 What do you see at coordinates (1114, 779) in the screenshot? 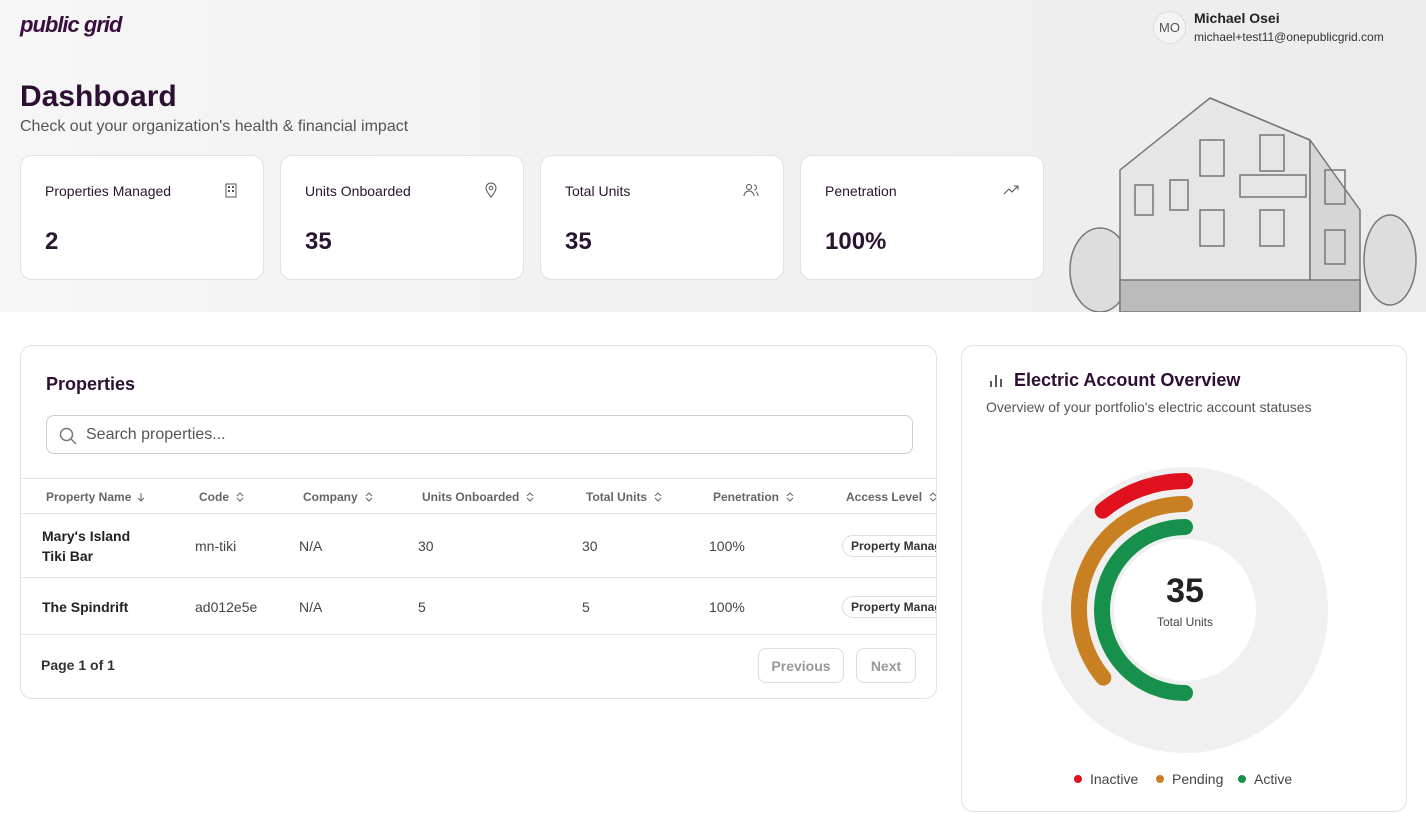
I see `legend-label: Inactive` at bounding box center [1114, 779].